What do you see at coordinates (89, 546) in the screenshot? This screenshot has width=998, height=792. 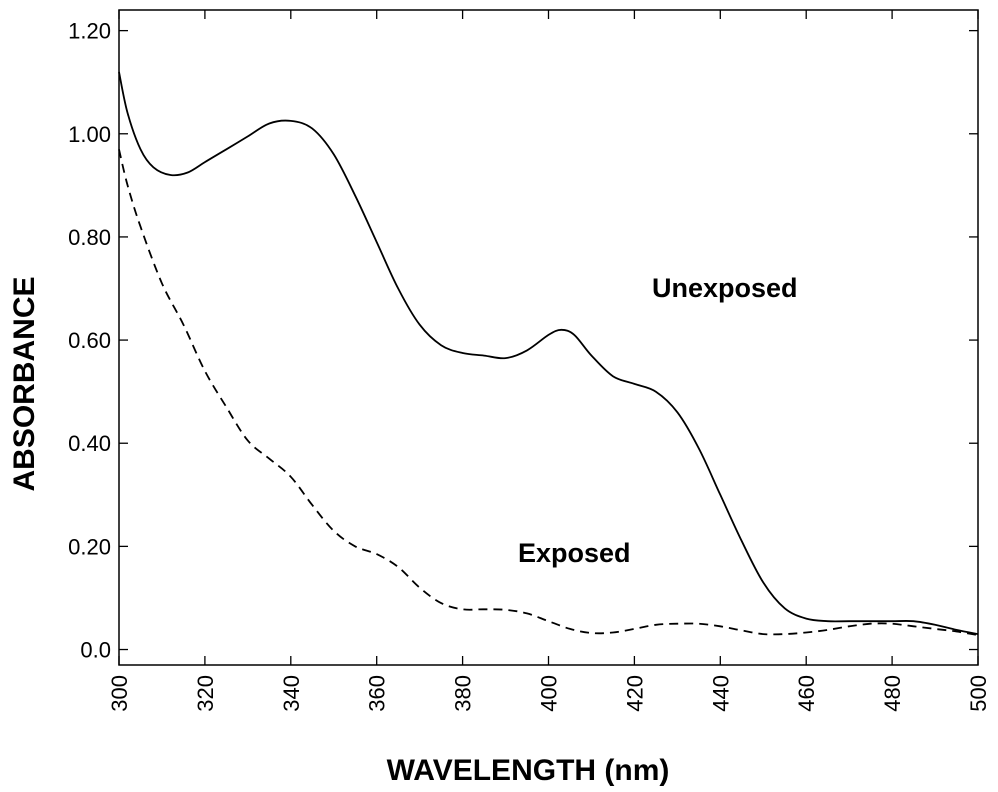 I see `y-tick-label: 0.20` at bounding box center [89, 546].